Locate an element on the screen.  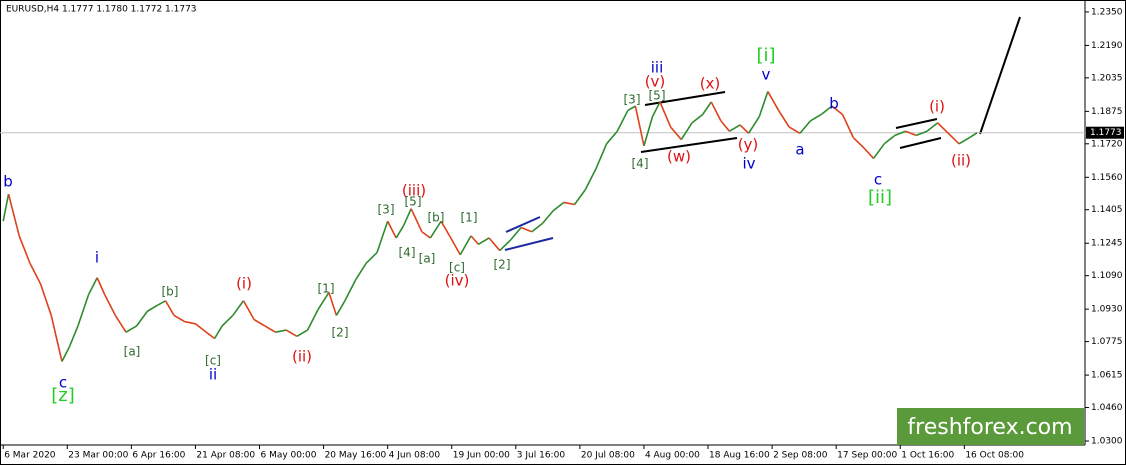
current-price-label: 1.1773 is located at coordinates (1106, 133).